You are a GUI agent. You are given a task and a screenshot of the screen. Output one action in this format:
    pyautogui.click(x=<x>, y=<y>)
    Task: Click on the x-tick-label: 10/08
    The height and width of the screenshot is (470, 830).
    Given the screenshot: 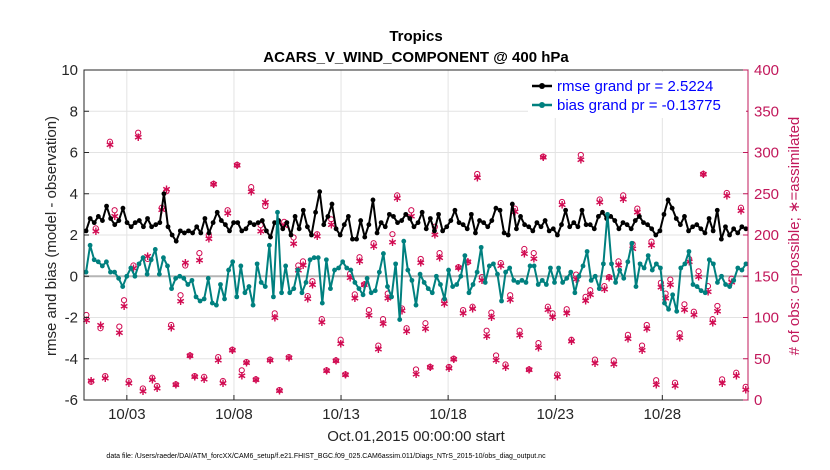 What is the action you would take?
    pyautogui.click(x=234, y=414)
    